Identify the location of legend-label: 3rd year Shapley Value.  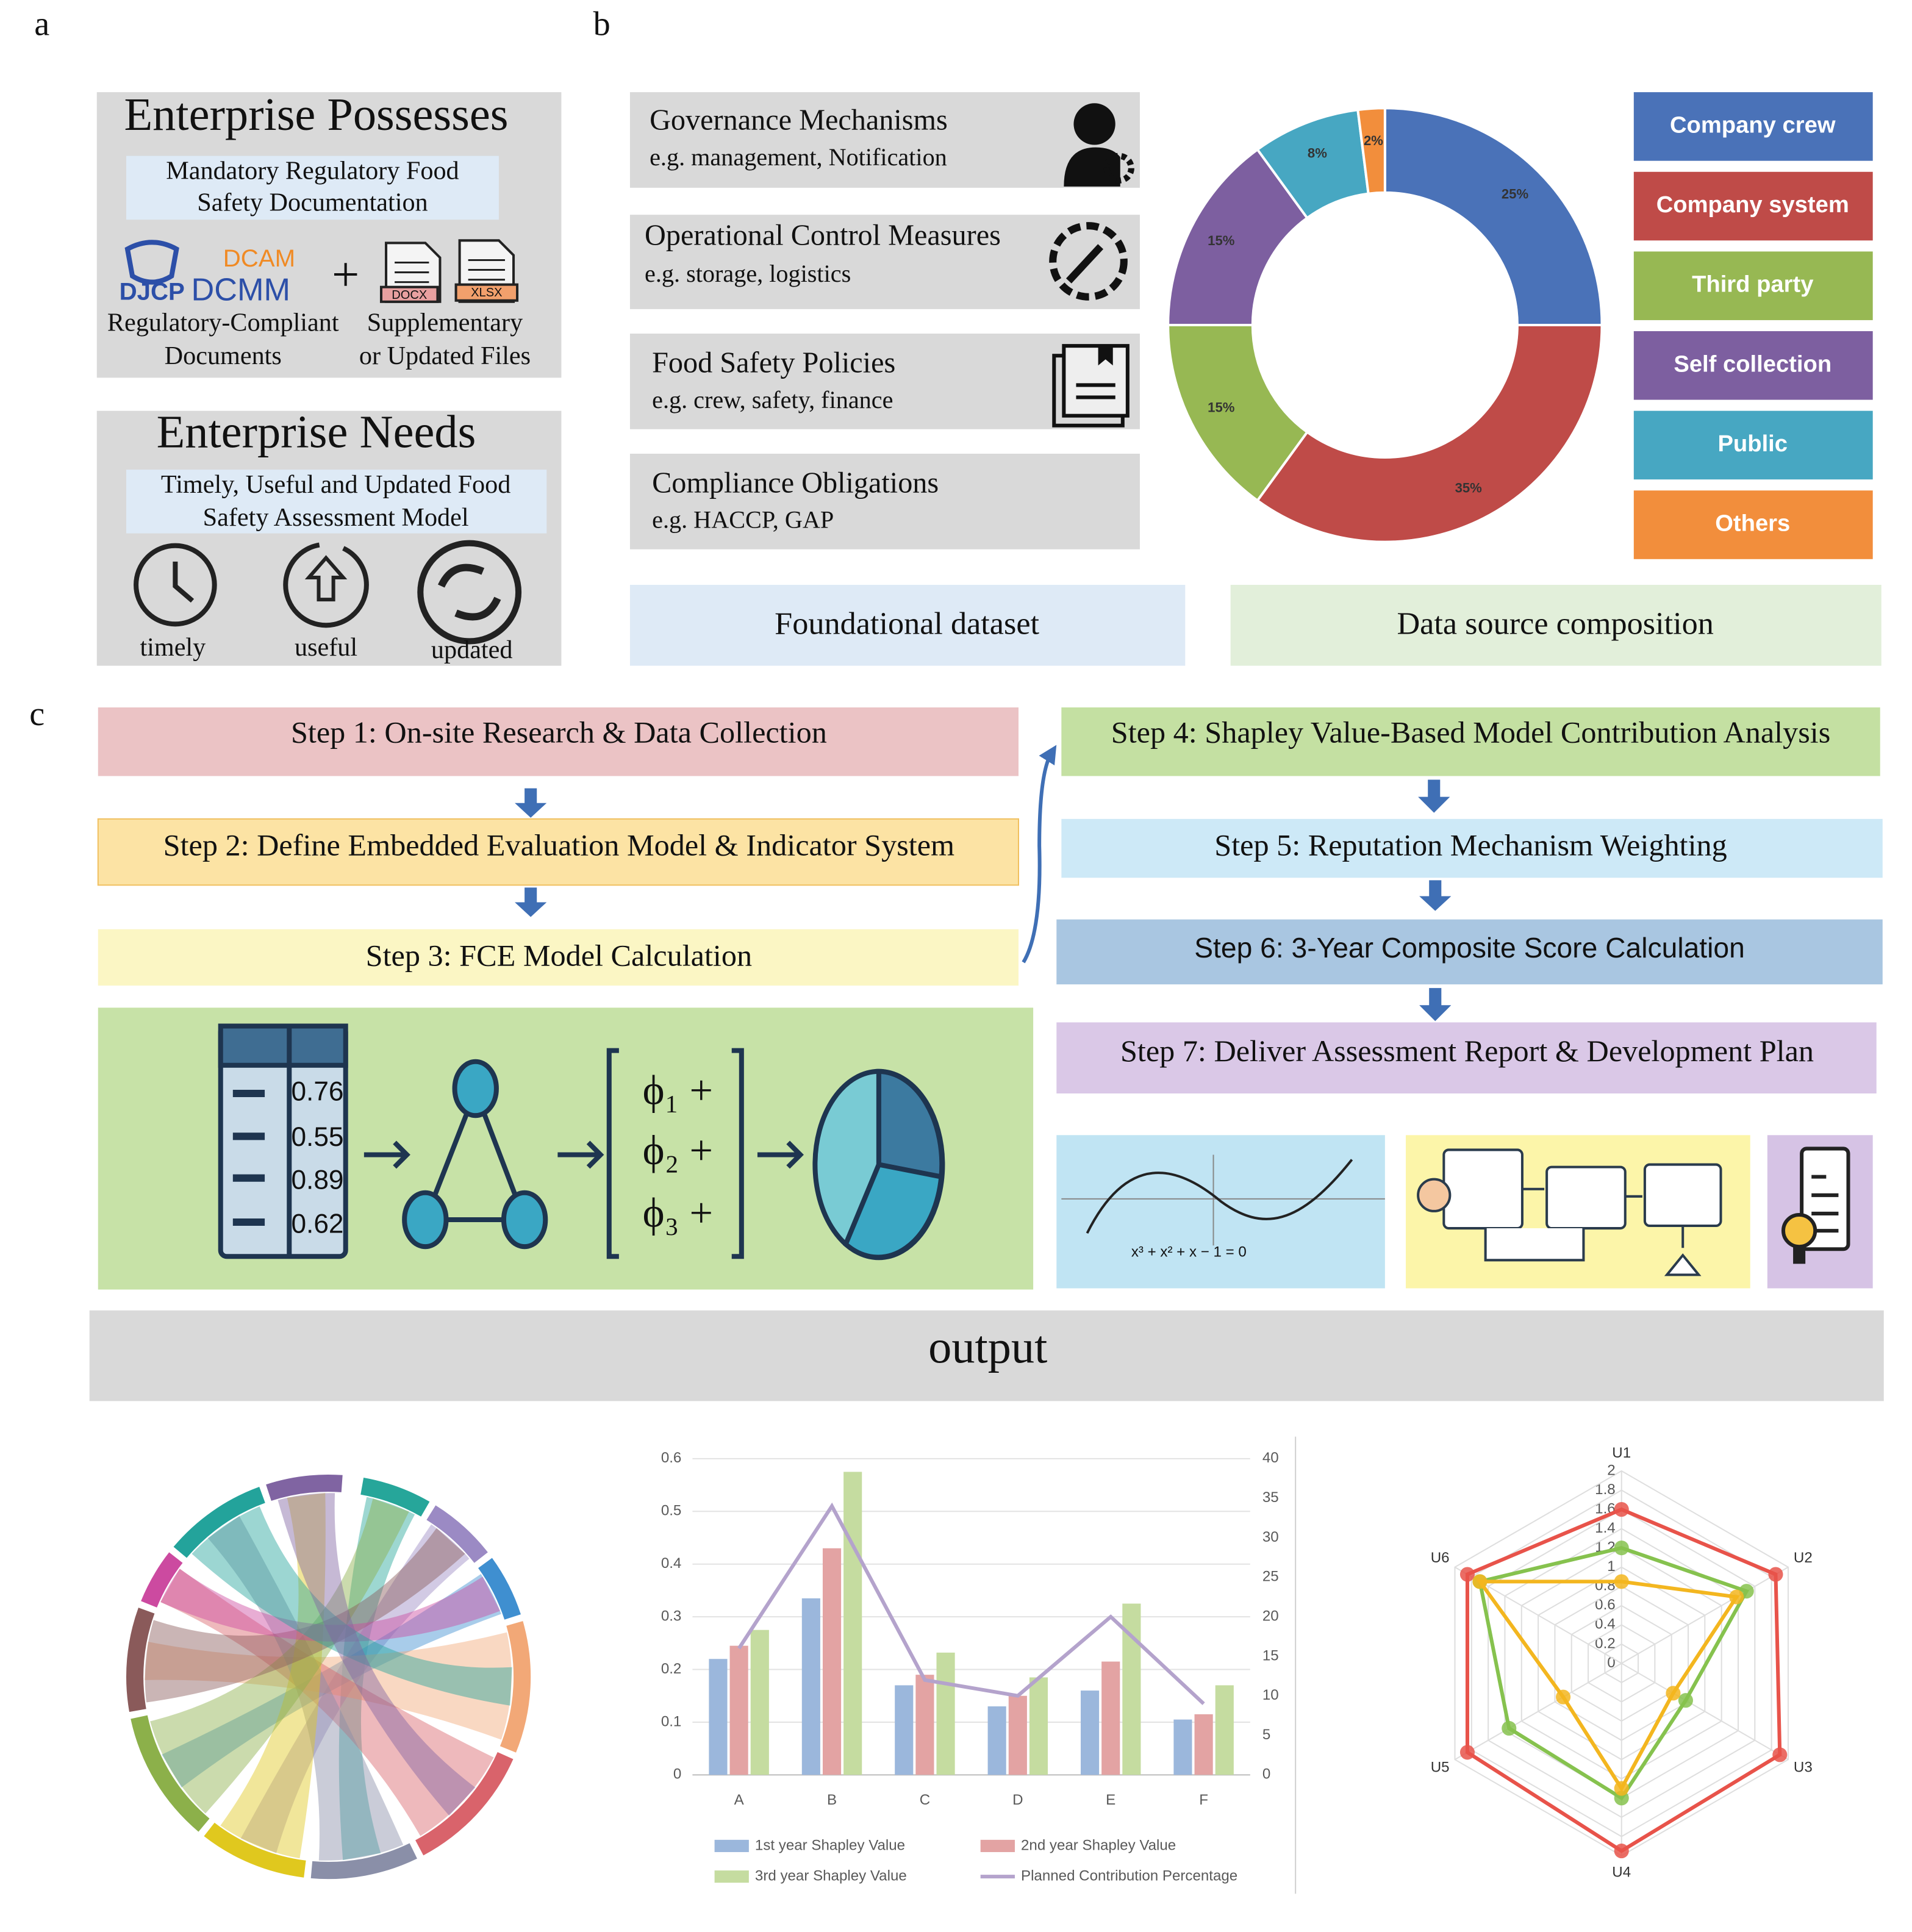
(831, 1876).